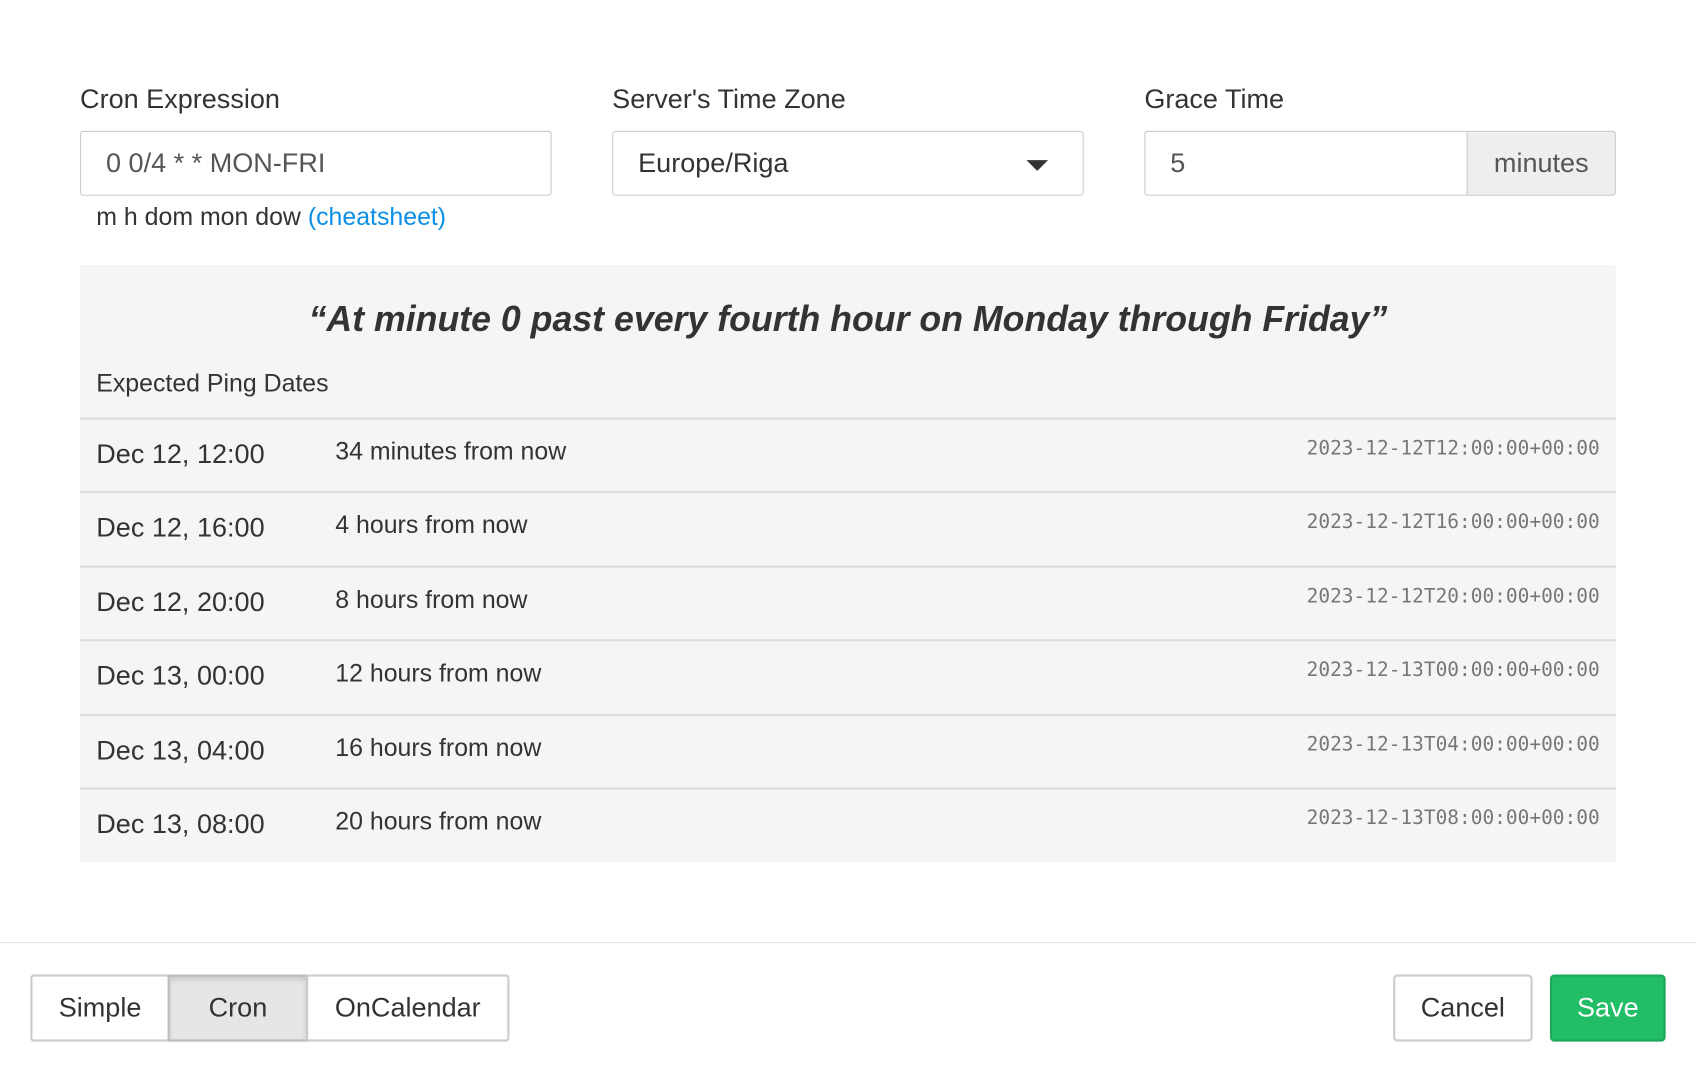  Describe the element at coordinates (180, 528) in the screenshot. I see `ping-date: Dec 12, 16:00` at that location.